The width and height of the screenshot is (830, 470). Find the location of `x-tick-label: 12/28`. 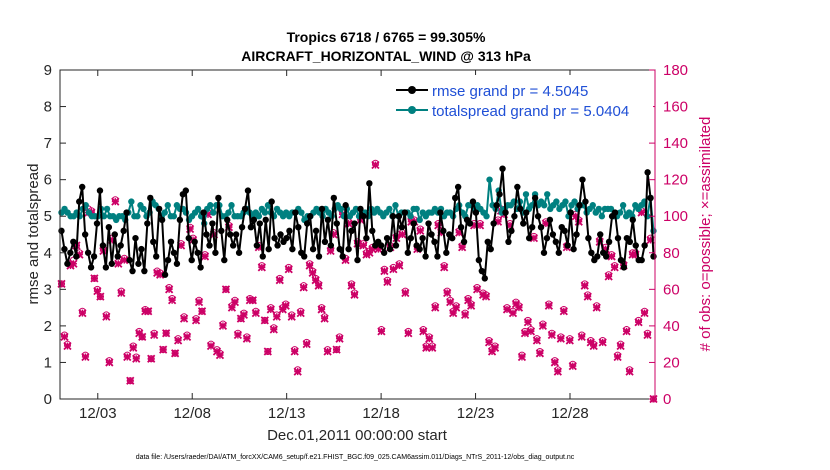

x-tick-label: 12/28 is located at coordinates (570, 413).